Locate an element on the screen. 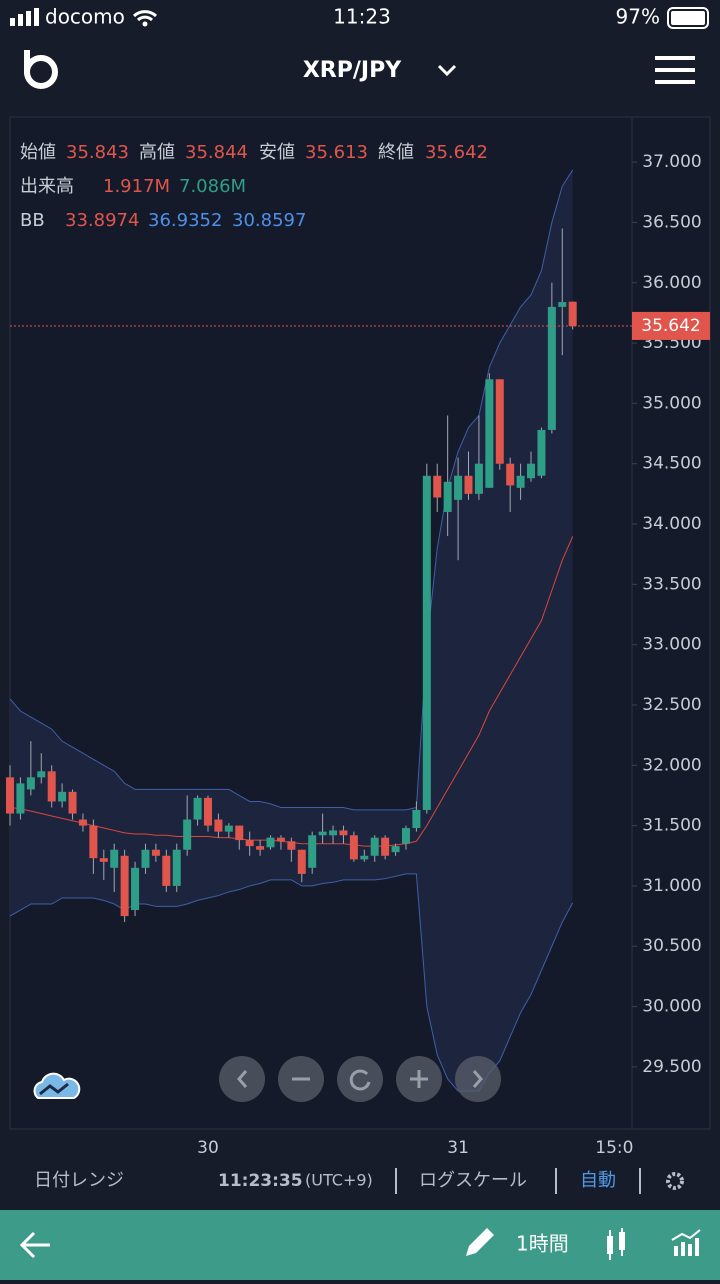 This screenshot has height=1284, width=720. pair-title: XRP/JPY is located at coordinates (352, 70).